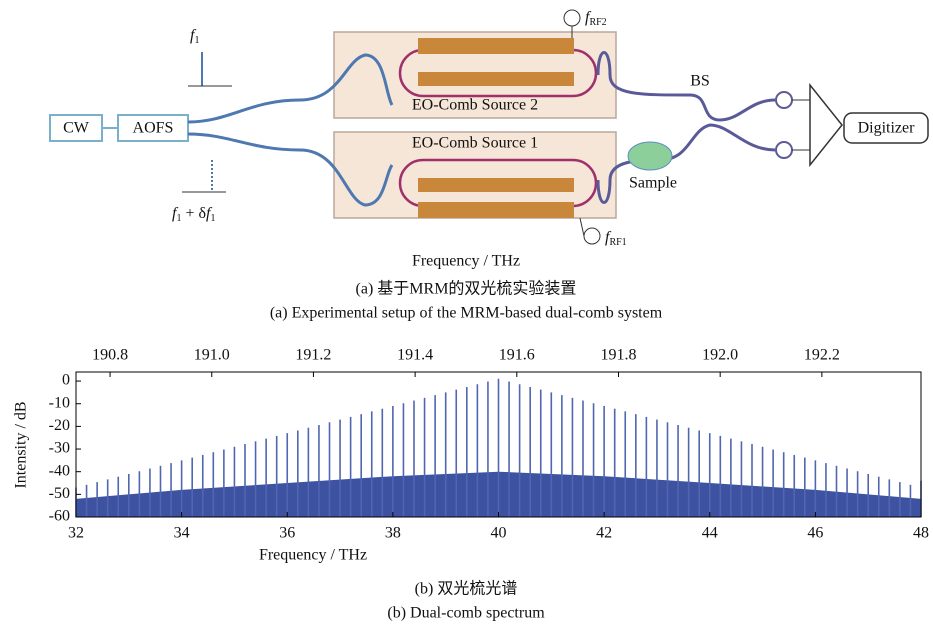  Describe the element at coordinates (59, 470) in the screenshot. I see `y-tick-label: -40` at that location.